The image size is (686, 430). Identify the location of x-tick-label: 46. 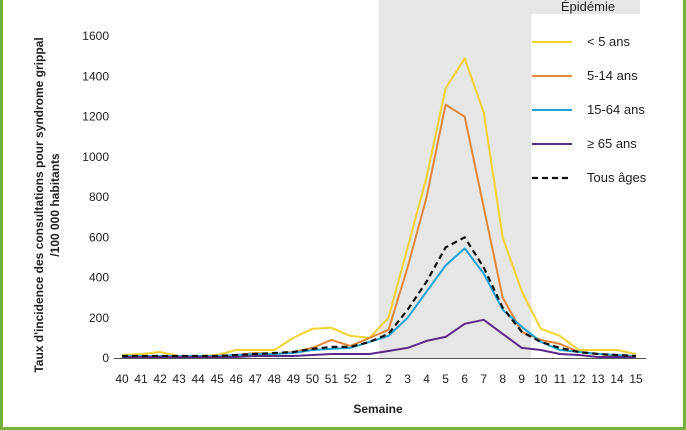
(237, 379).